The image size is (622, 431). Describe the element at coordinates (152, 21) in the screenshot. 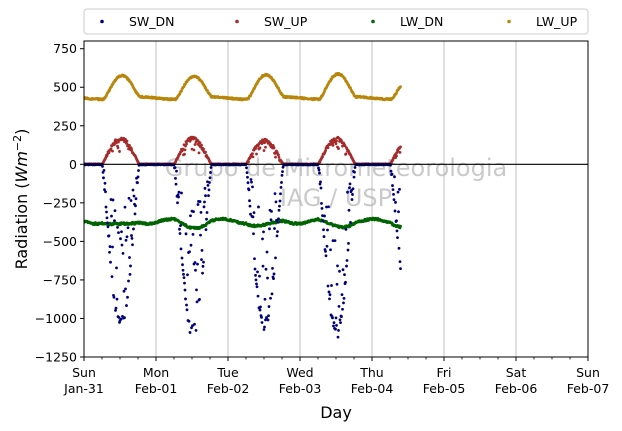

I see `legend-label-sw_dn: SW_DN` at that location.